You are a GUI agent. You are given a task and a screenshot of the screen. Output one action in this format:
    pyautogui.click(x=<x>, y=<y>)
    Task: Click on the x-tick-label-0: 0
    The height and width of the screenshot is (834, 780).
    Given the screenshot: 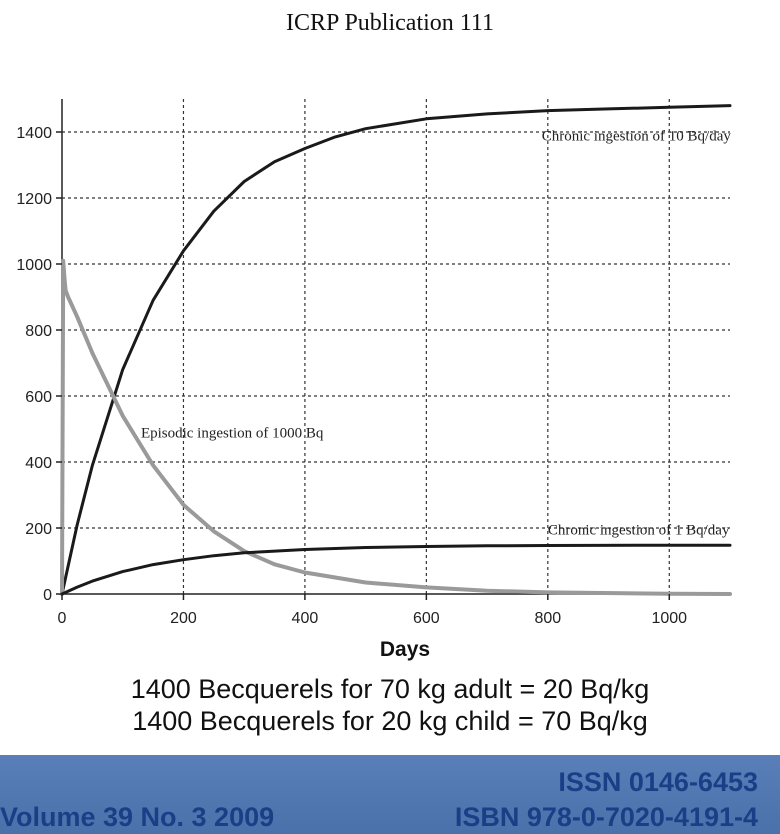 What is the action you would take?
    pyautogui.click(x=62, y=618)
    